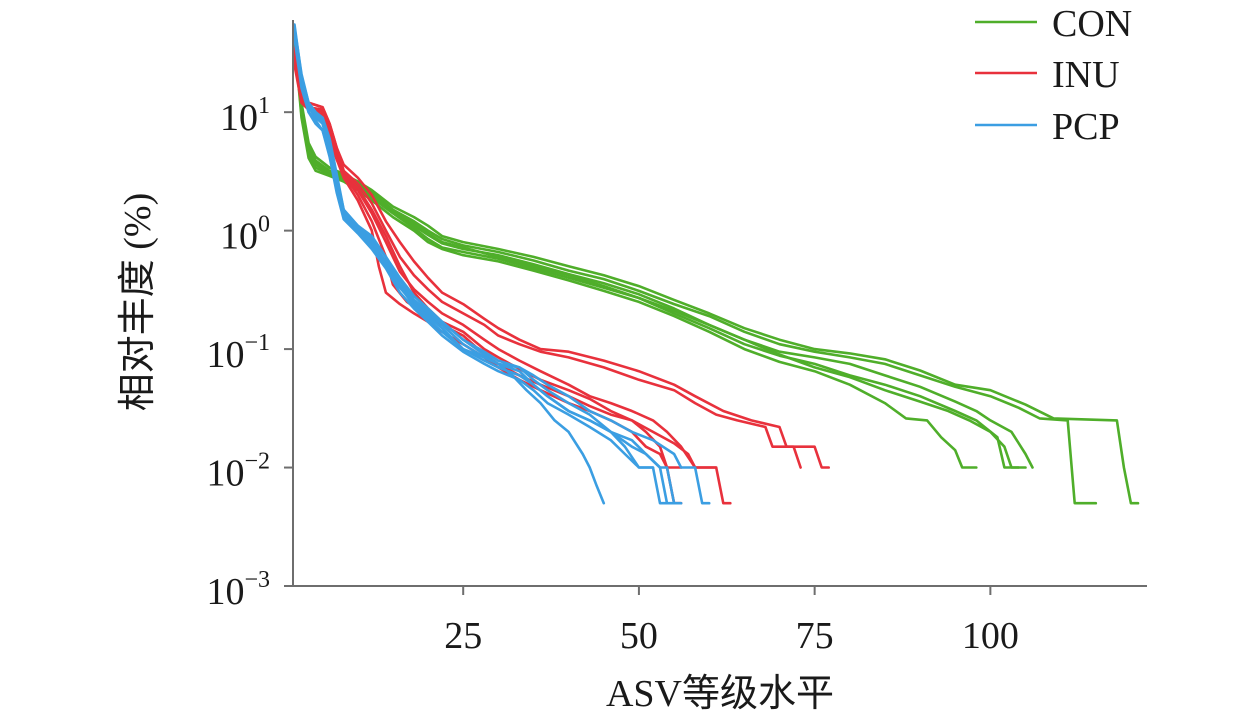 Image resolution: width=1260 pixels, height=726 pixels. What do you see at coordinates (239, 237) in the screenshot?
I see `y-tick-label-base-1: 10` at bounding box center [239, 237].